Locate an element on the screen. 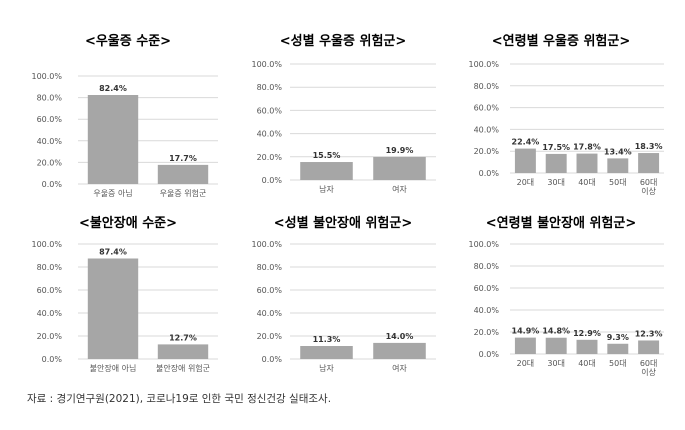 This screenshot has width=685, height=430. data-label: 15.5% is located at coordinates (327, 155).